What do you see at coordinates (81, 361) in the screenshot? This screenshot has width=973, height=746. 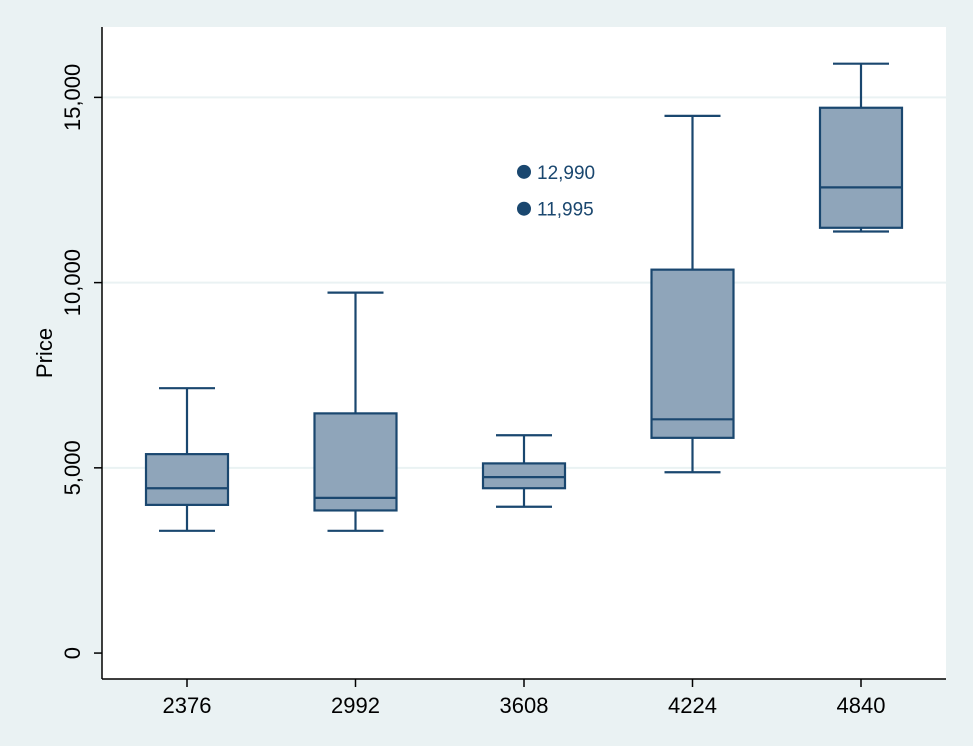 I see `y-axis-ticks: 0 5,000 10,000 15,000` at bounding box center [81, 361].